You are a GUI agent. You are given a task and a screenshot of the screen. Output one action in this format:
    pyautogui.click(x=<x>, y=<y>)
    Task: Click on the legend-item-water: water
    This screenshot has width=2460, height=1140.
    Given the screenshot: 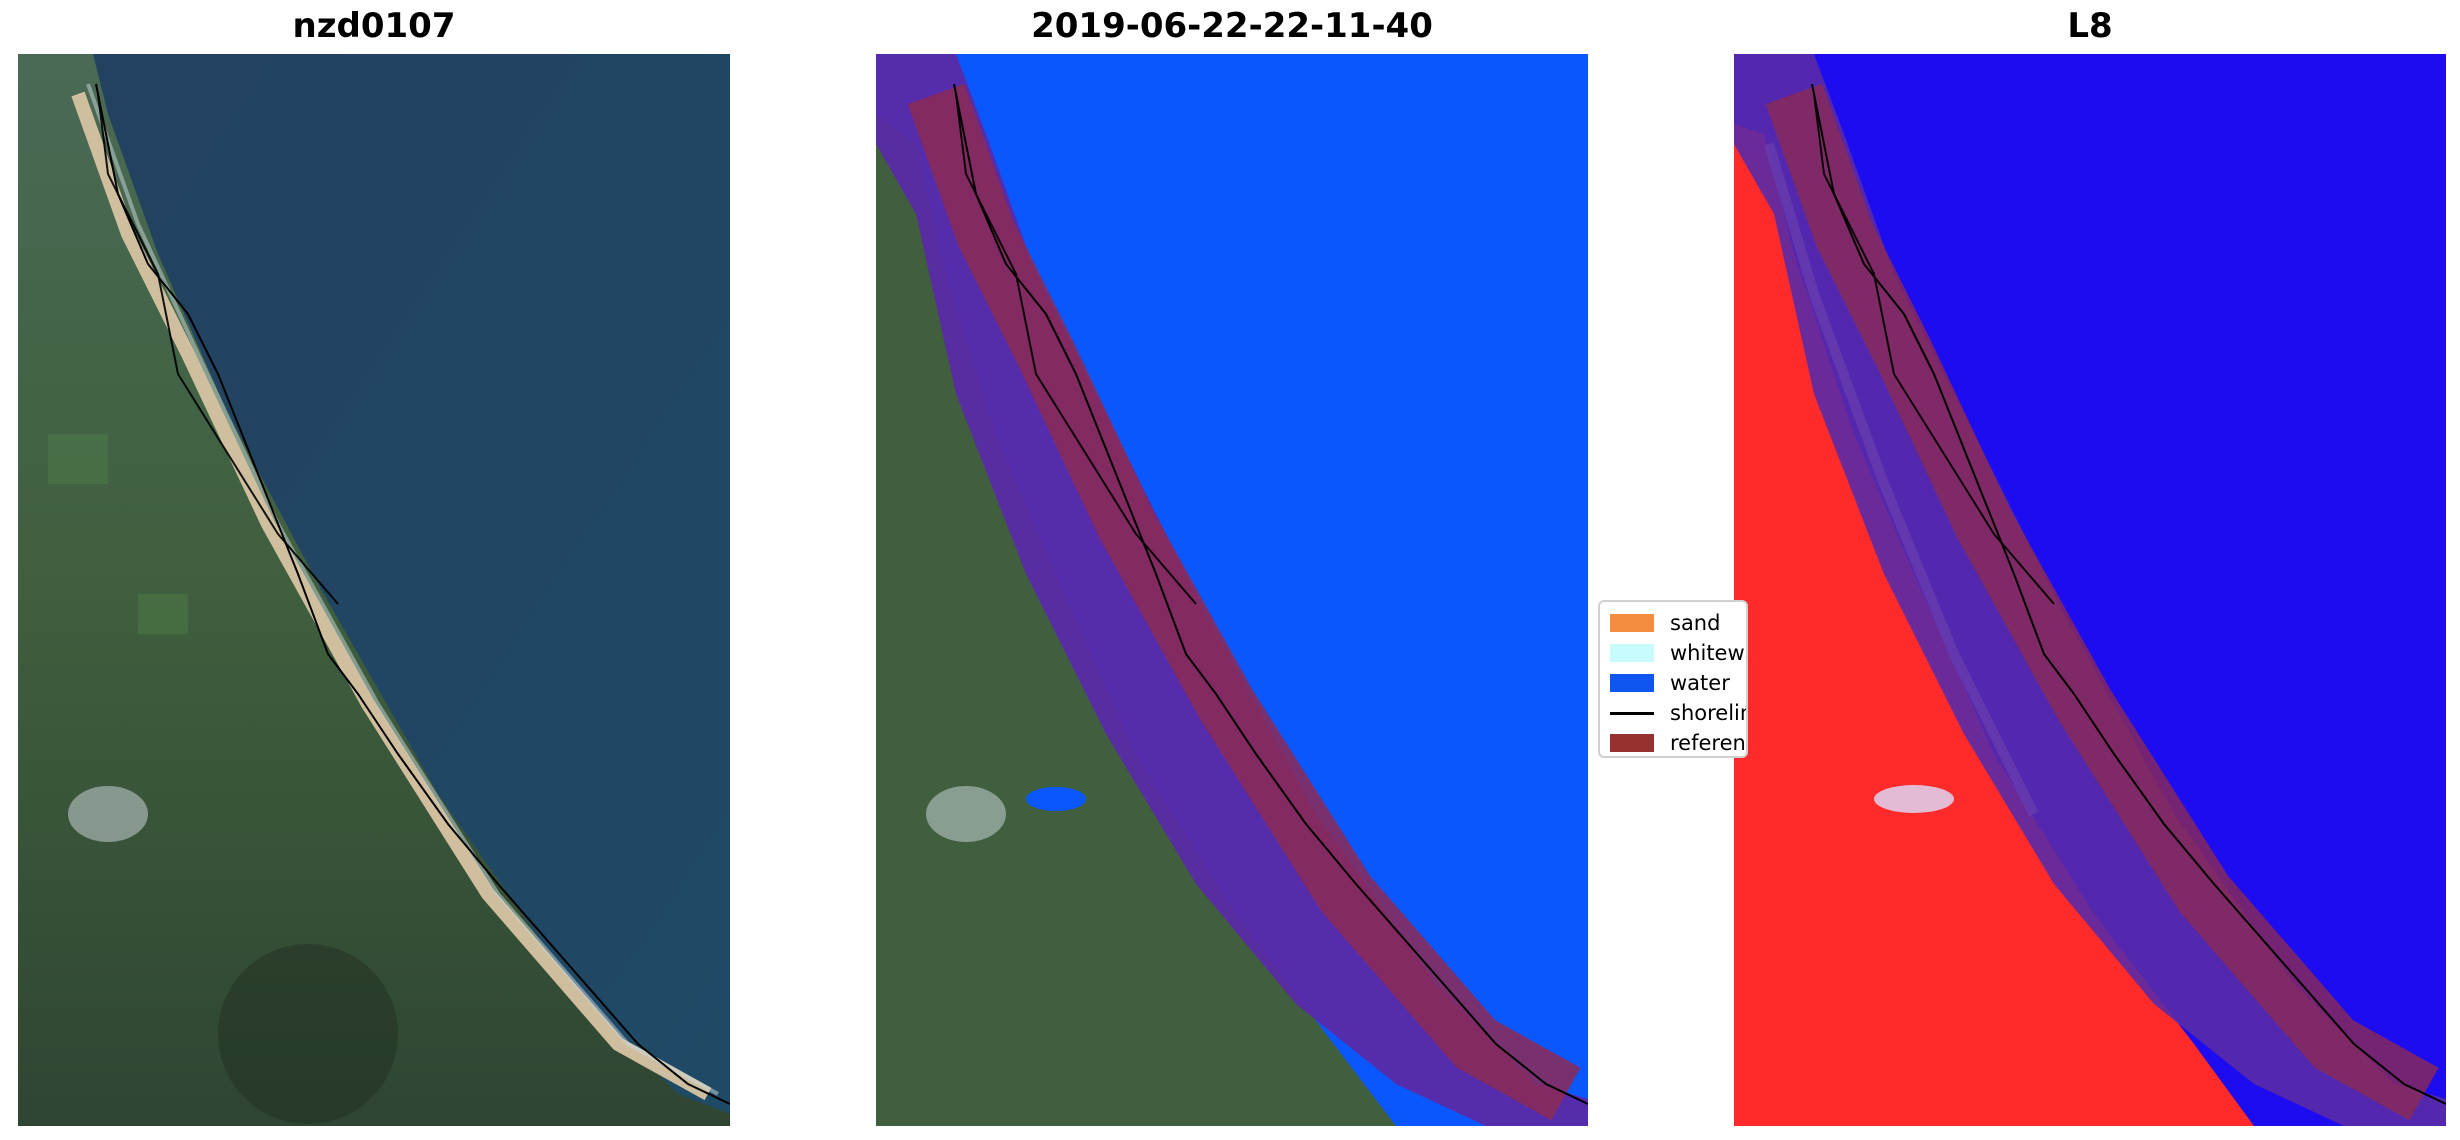 What is the action you would take?
    pyautogui.click(x=1678, y=683)
    